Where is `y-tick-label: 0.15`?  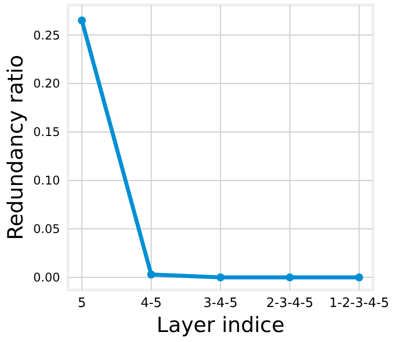 y-tick-label: 0.15 is located at coordinates (46, 132).